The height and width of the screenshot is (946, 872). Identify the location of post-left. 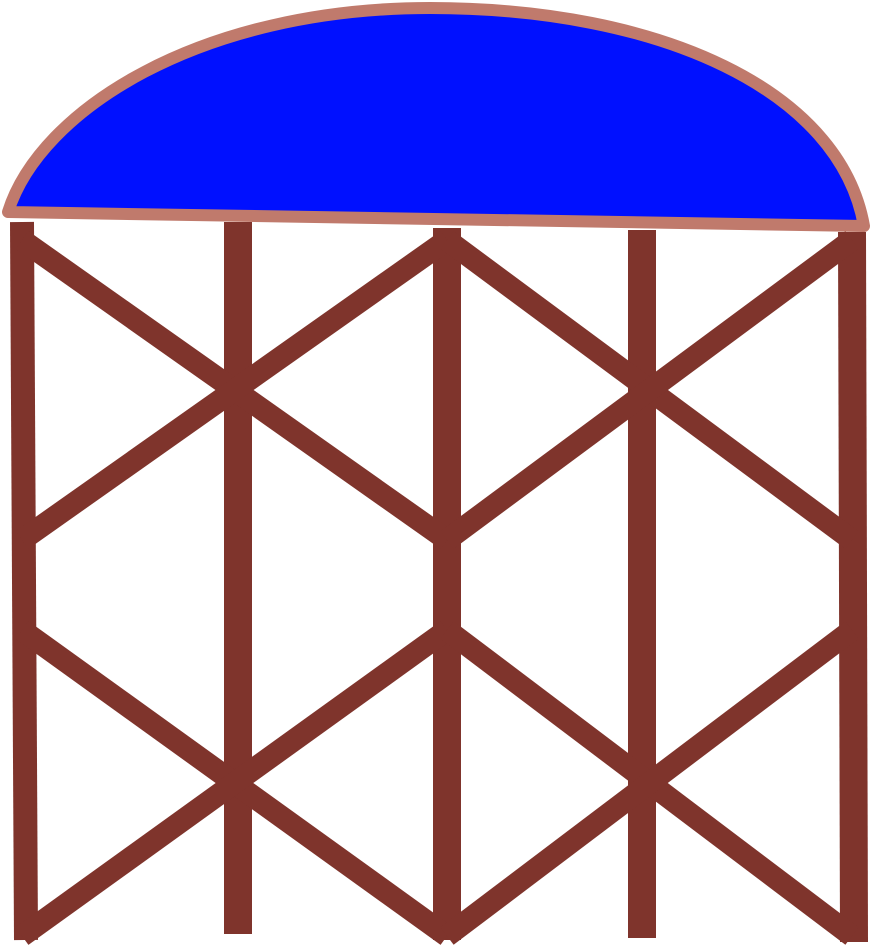
(24, 581).